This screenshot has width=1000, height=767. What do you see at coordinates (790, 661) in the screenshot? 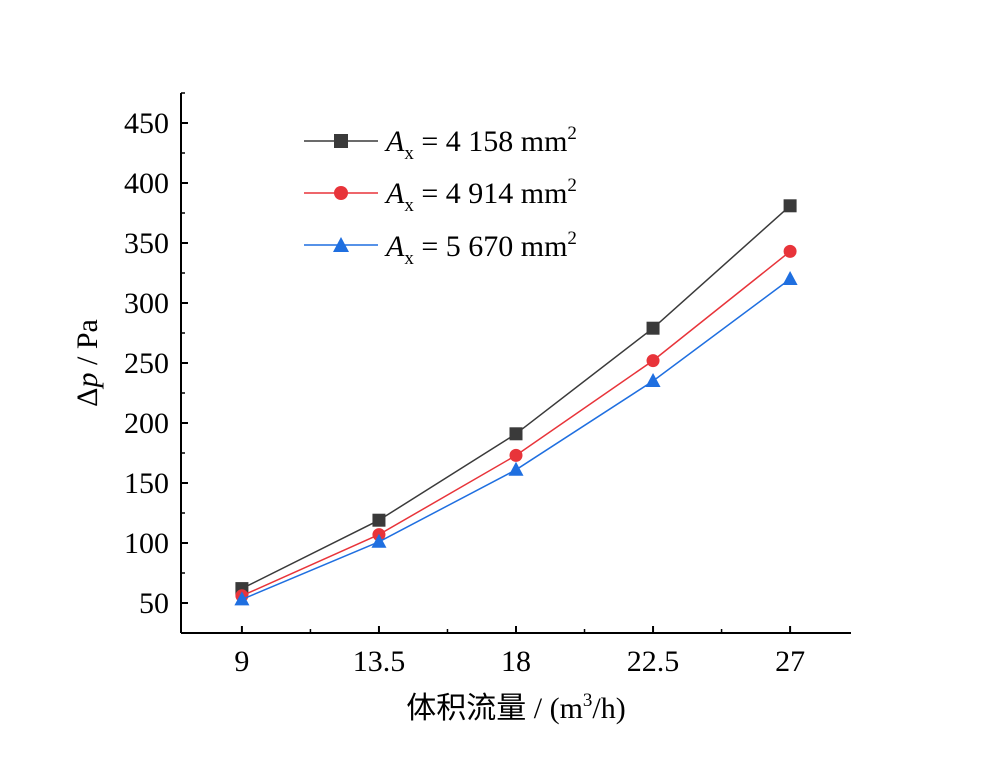
I see `x-tick-label: 27` at bounding box center [790, 661].